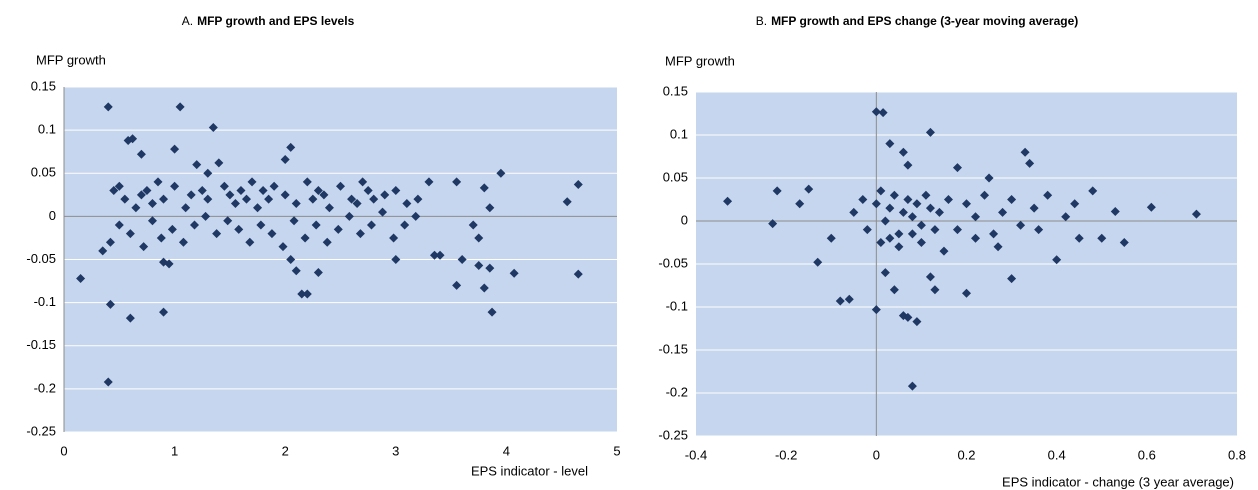 The width and height of the screenshot is (1258, 490). What do you see at coordinates (395, 450) in the screenshot?
I see `x-tick-label: 3` at bounding box center [395, 450].